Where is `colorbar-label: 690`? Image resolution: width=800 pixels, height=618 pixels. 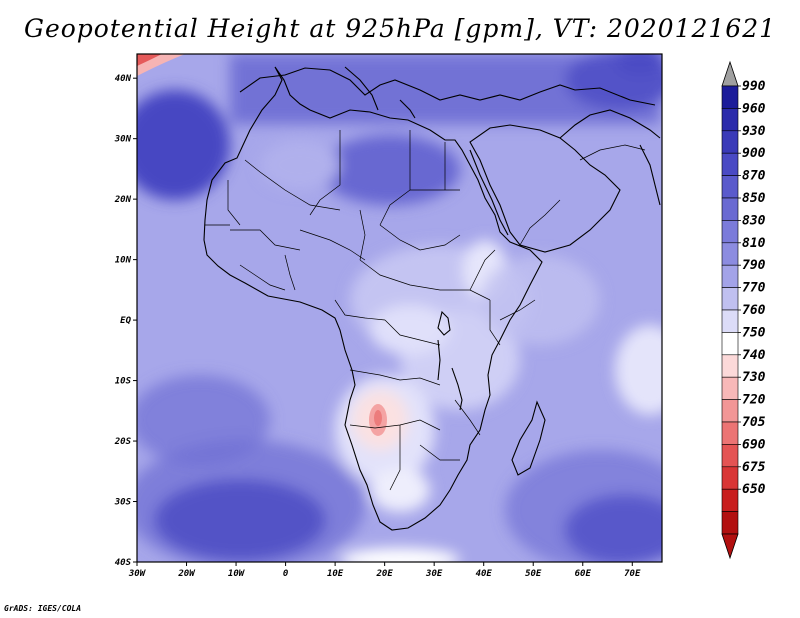 colorbar-label: 690 is located at coordinates (754, 444).